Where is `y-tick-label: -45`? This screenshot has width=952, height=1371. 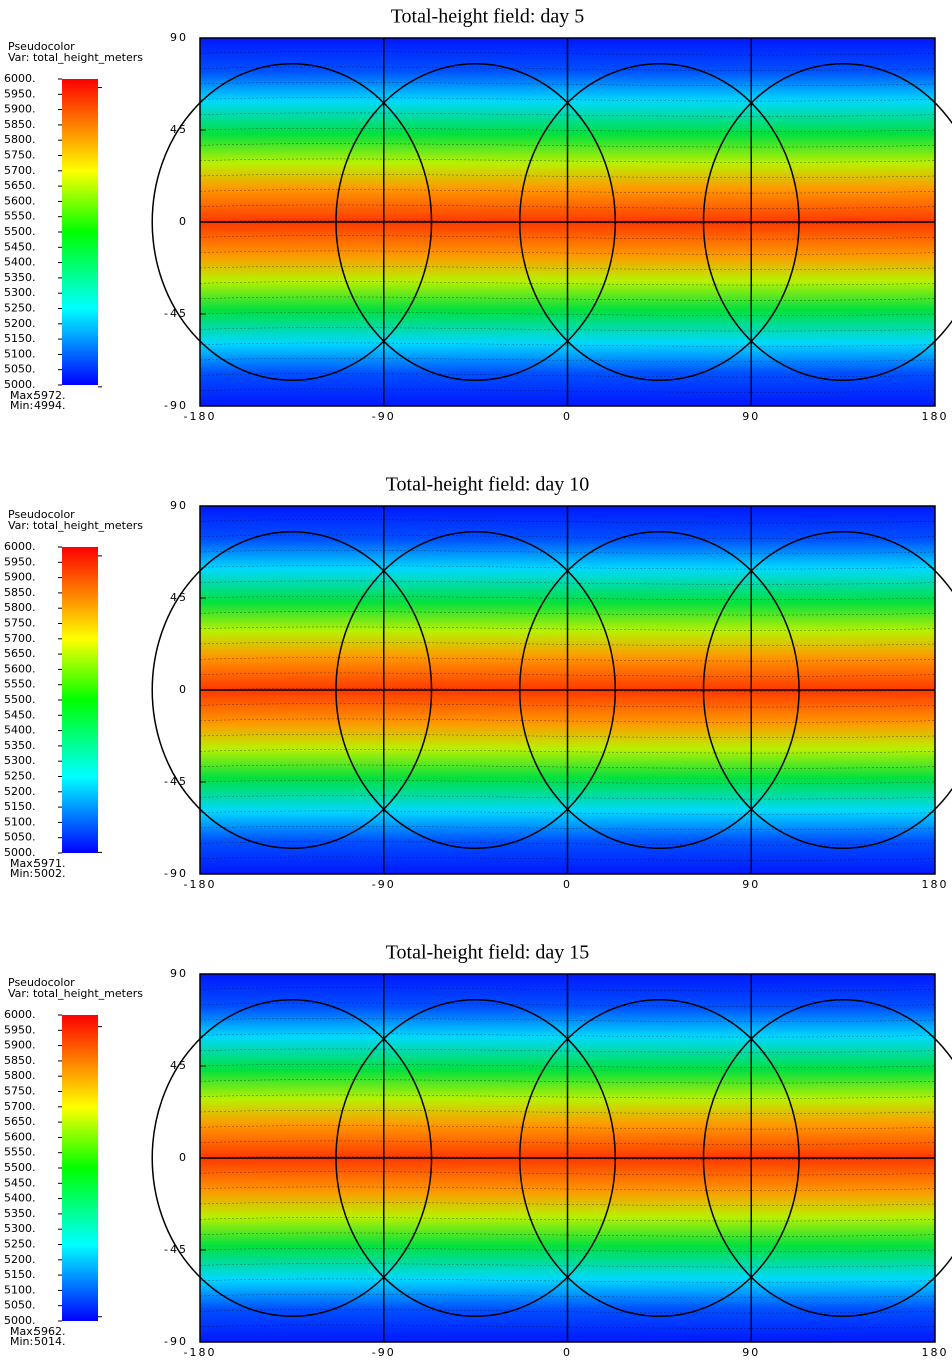
y-tick-label: -45 is located at coordinates (176, 313).